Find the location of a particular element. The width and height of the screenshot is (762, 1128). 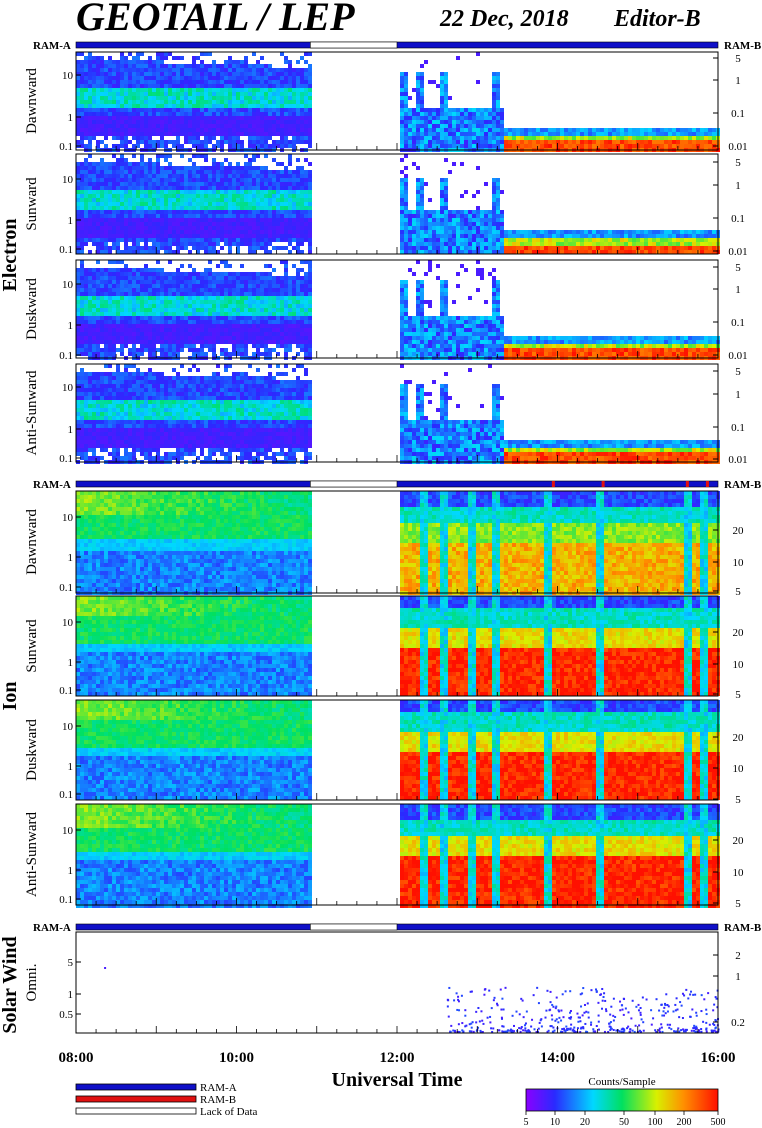

panel-label: Duskward is located at coordinates (32, 309).